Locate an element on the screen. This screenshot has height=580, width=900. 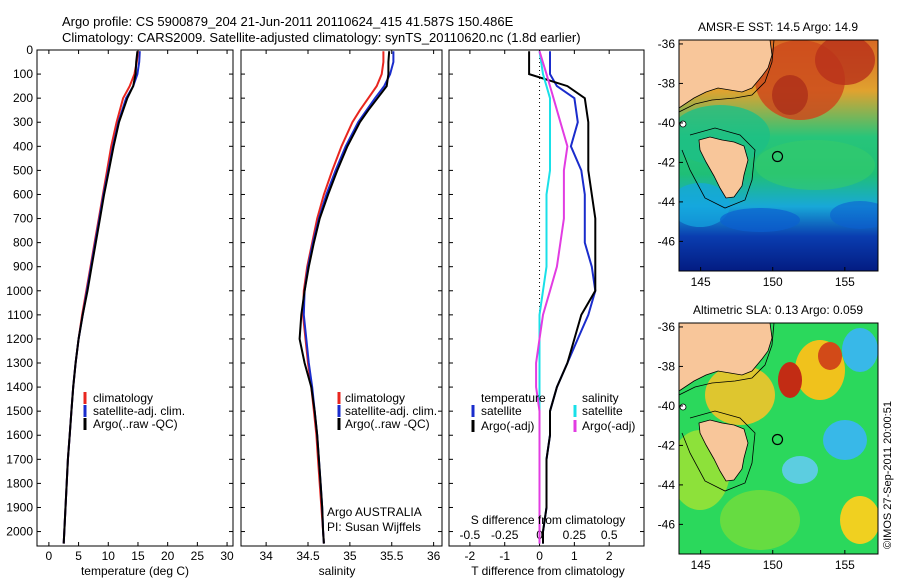
sst-field is located at coordinates (778, 155).